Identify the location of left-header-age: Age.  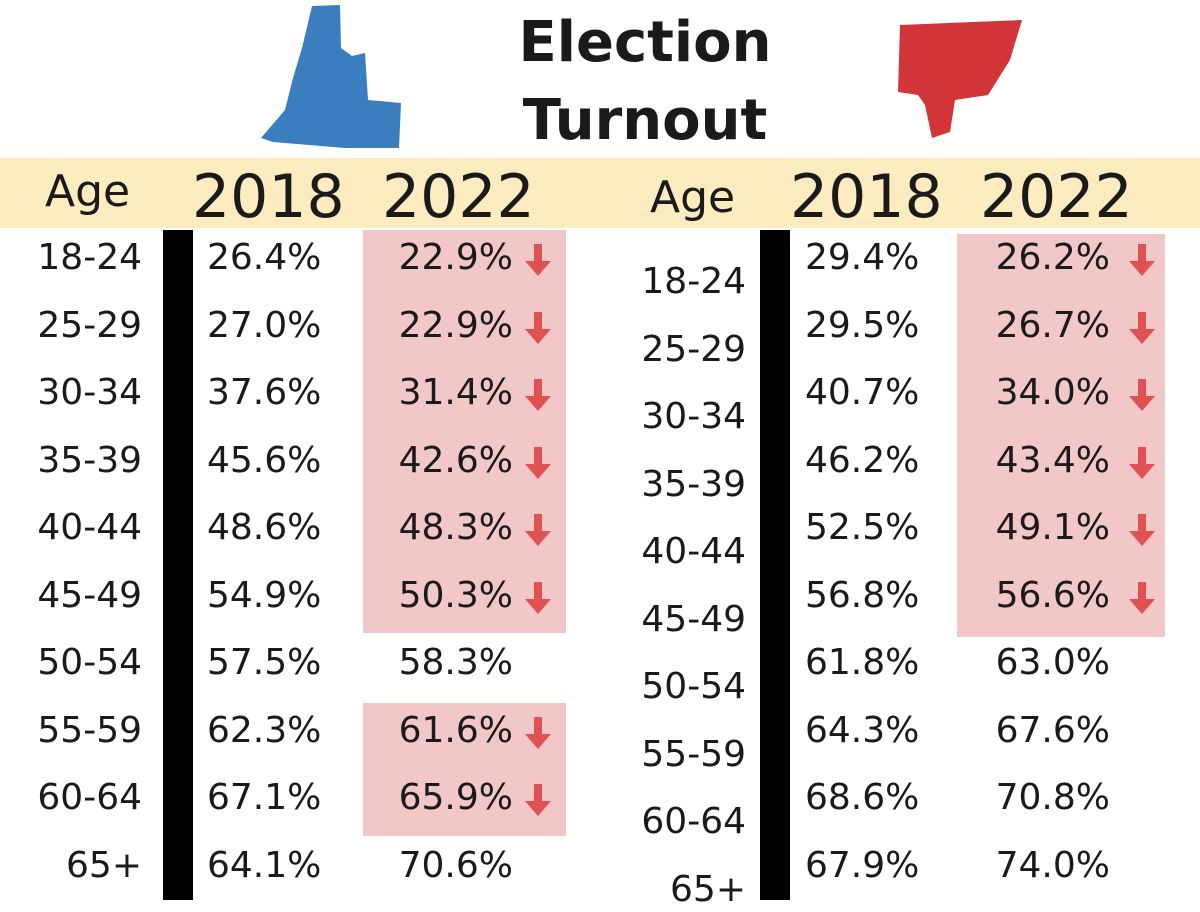
(88, 191).